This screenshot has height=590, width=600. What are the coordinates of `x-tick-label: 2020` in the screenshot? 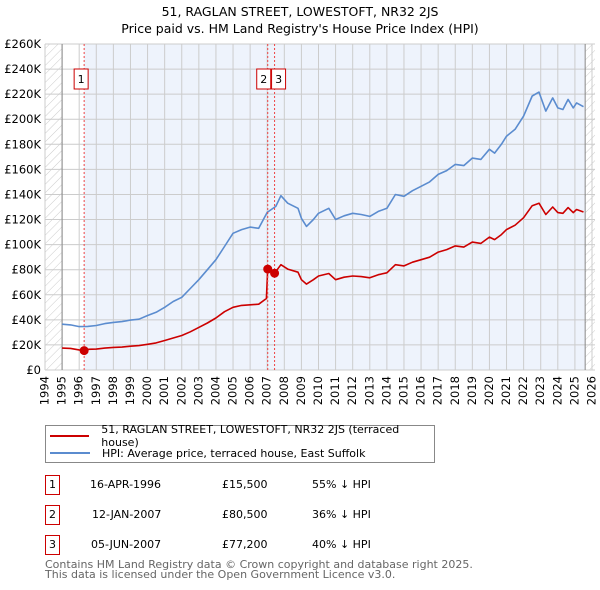 It's located at (489, 390).